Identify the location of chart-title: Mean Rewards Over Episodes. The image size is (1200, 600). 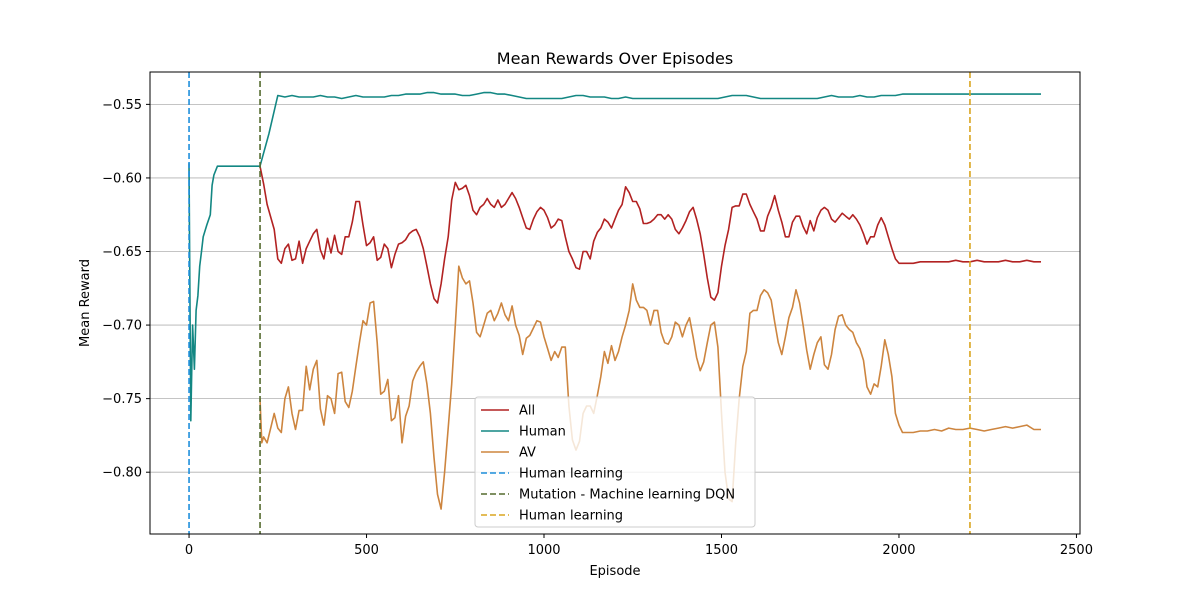
(615, 58).